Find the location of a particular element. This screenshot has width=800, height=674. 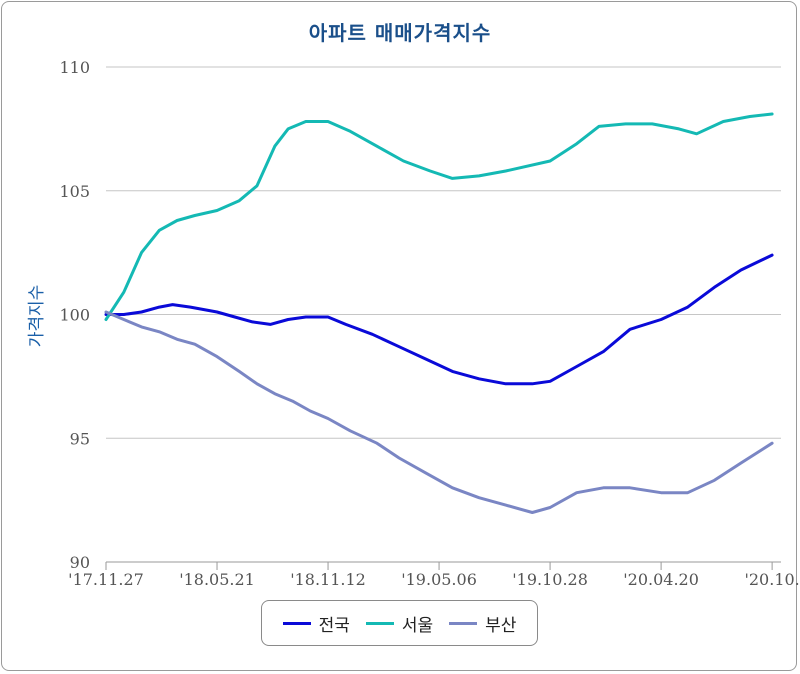

x-tick-label: '18.05.21 is located at coordinates (217, 579).